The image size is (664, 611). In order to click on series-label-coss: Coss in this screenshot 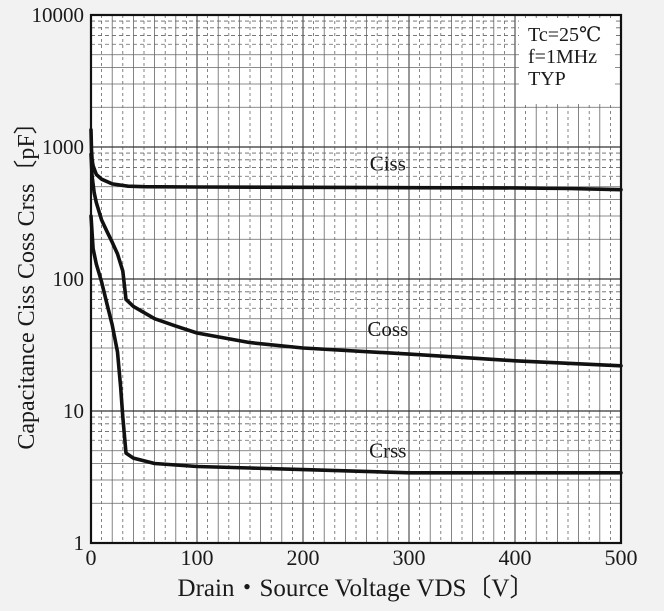, I will do `click(387, 329)`.